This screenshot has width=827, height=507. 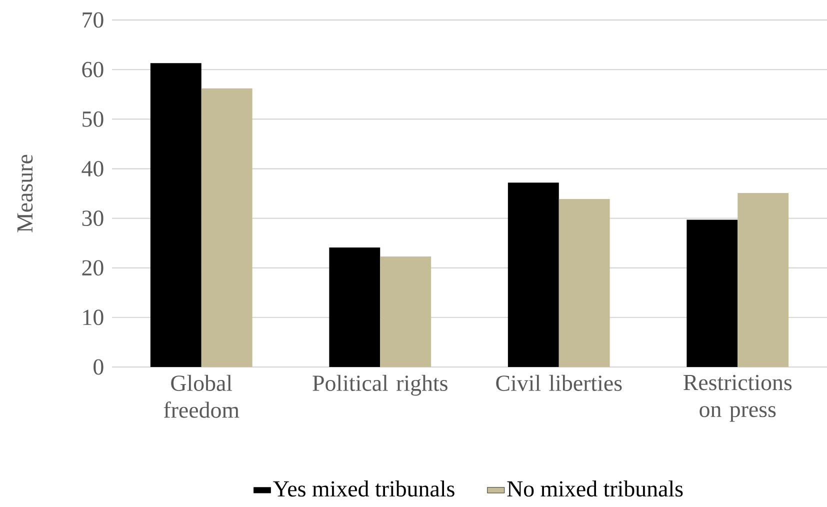 I want to click on x-tick-label: Political rights, so click(x=380, y=385).